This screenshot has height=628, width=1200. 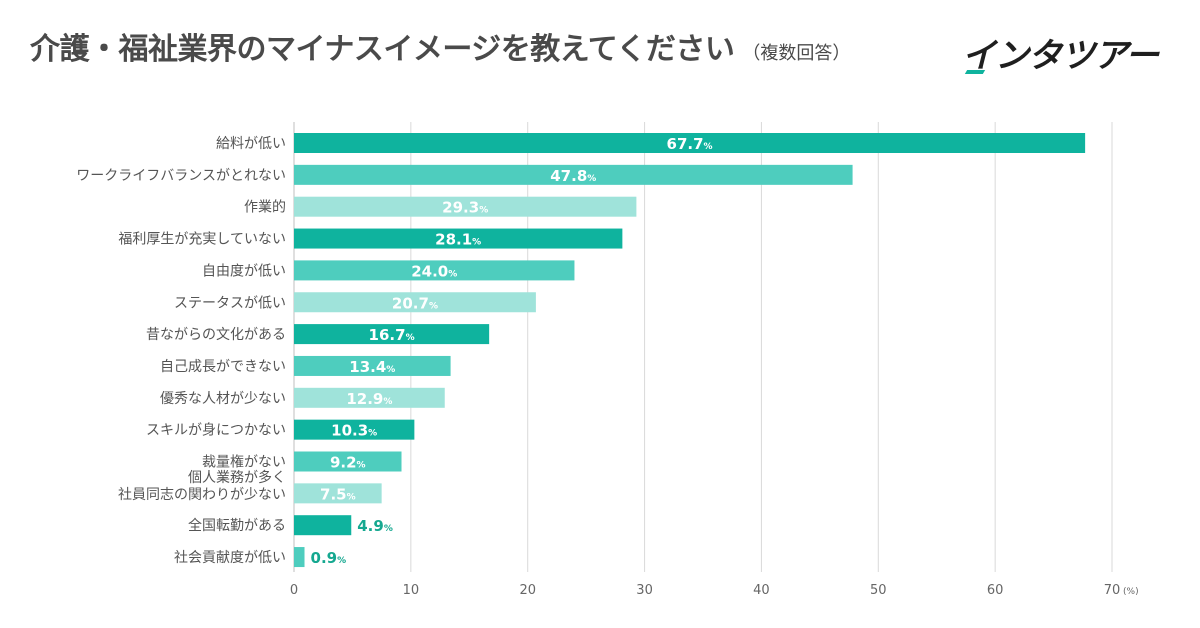 I want to click on data-label-2: 29.3%, so click(x=465, y=208).